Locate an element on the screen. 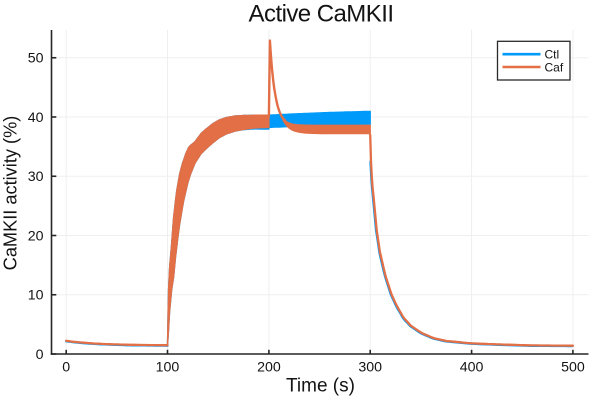  svg-text: 200 is located at coordinates (269, 368).